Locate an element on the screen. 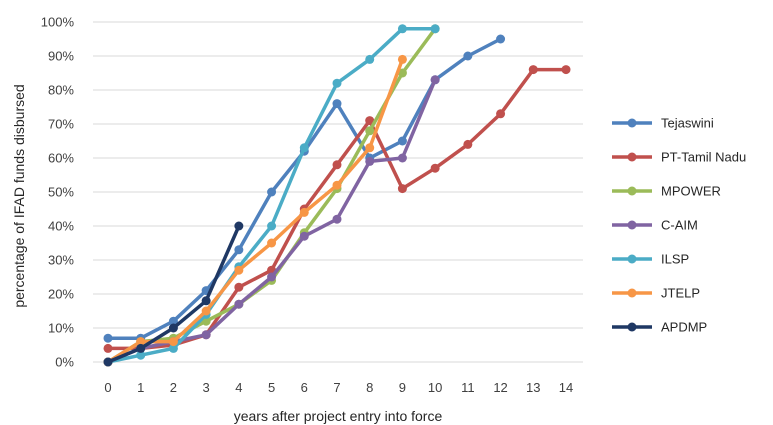 The height and width of the screenshot is (425, 773). legend-label: MPOWER is located at coordinates (691, 191).